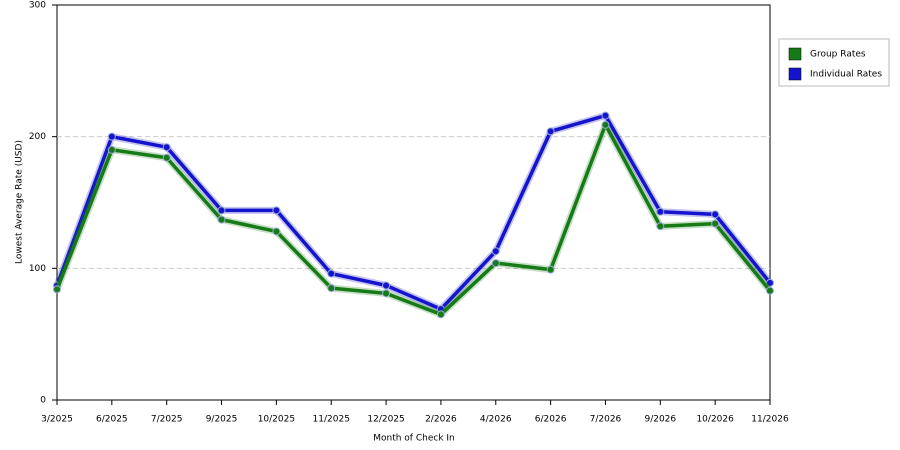  I want to click on x-axis-label: Month of Check In, so click(414, 439).